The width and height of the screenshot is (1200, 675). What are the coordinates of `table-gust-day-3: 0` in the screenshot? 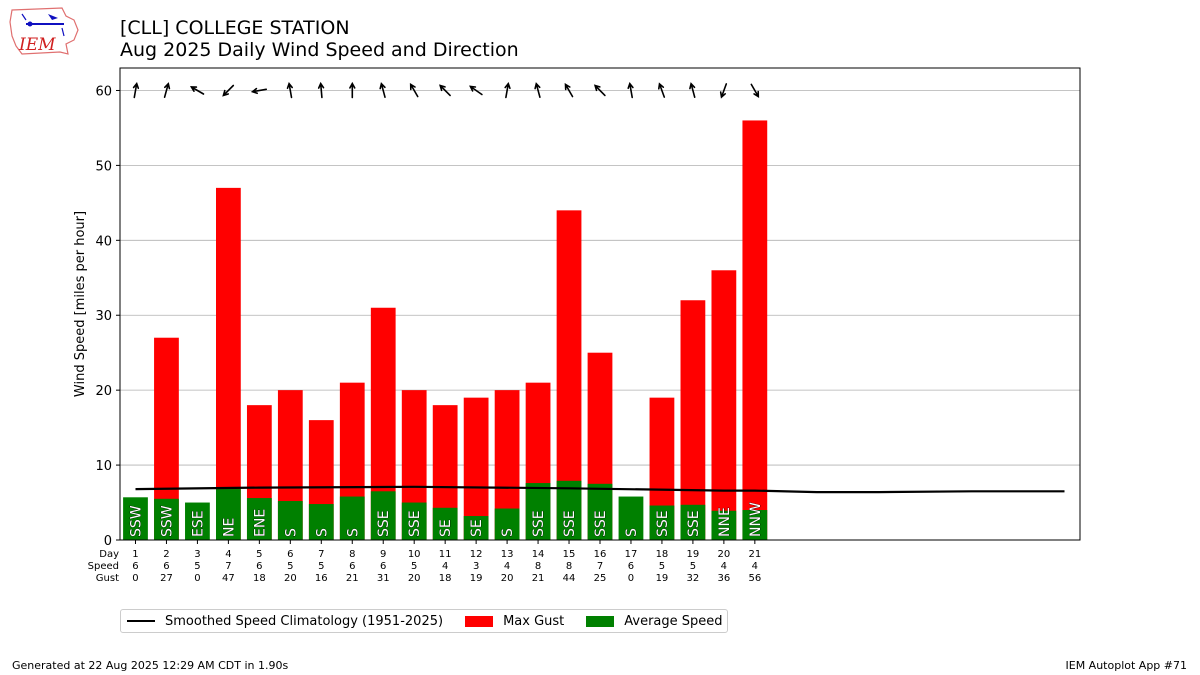 It's located at (197, 578).